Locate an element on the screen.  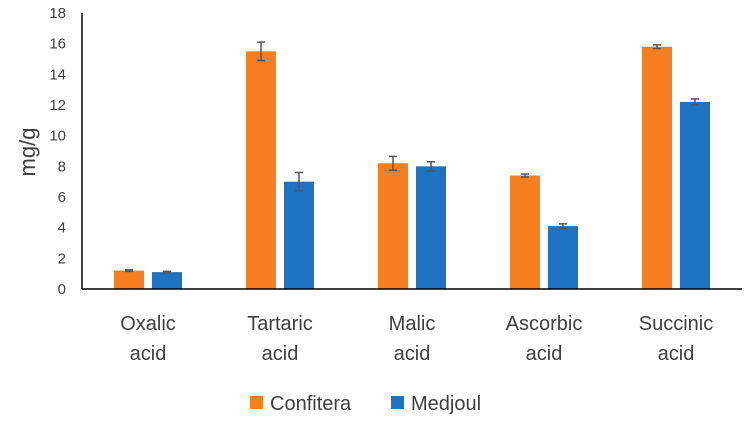
legend-item: Confitera is located at coordinates (301, 404).